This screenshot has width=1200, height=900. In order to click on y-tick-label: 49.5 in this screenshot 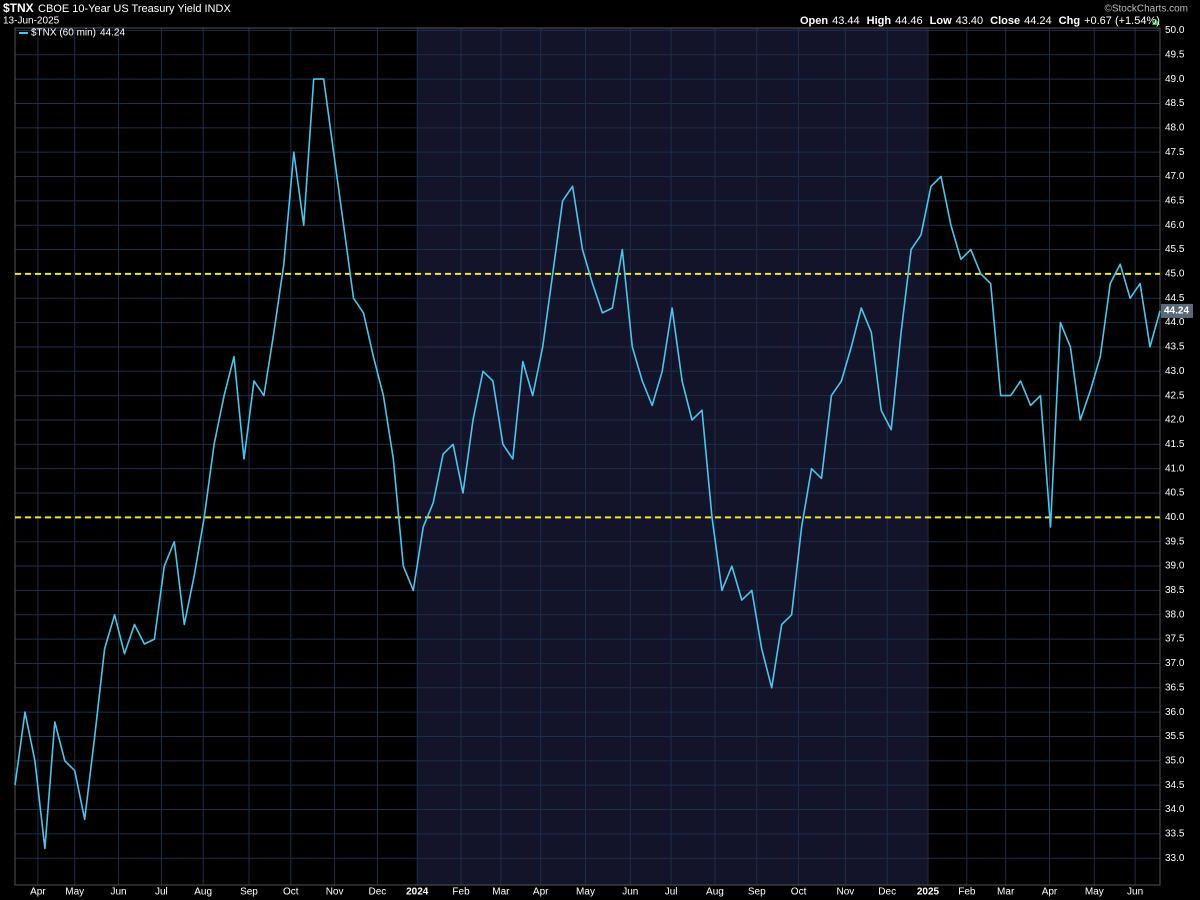, I will do `click(1175, 54)`.